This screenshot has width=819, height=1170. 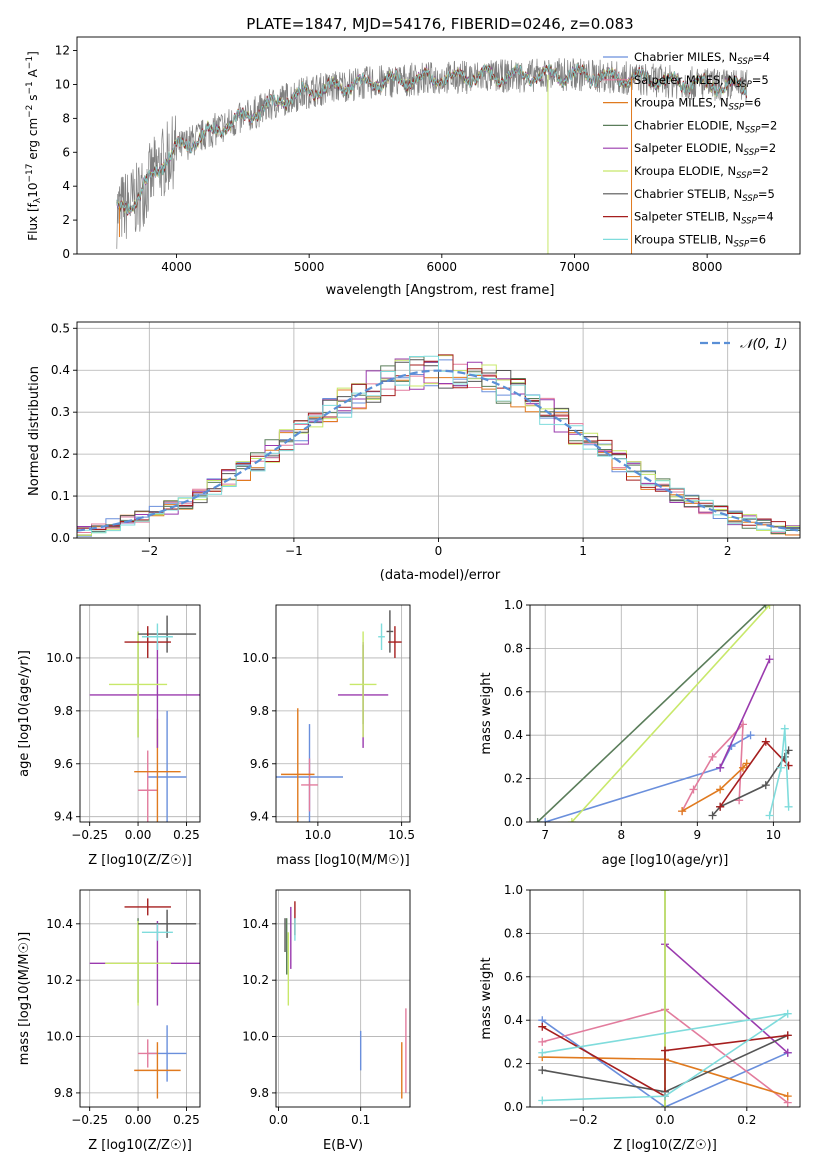 What do you see at coordinates (765, 217) in the screenshot?
I see `legend-value: =4` at bounding box center [765, 217].